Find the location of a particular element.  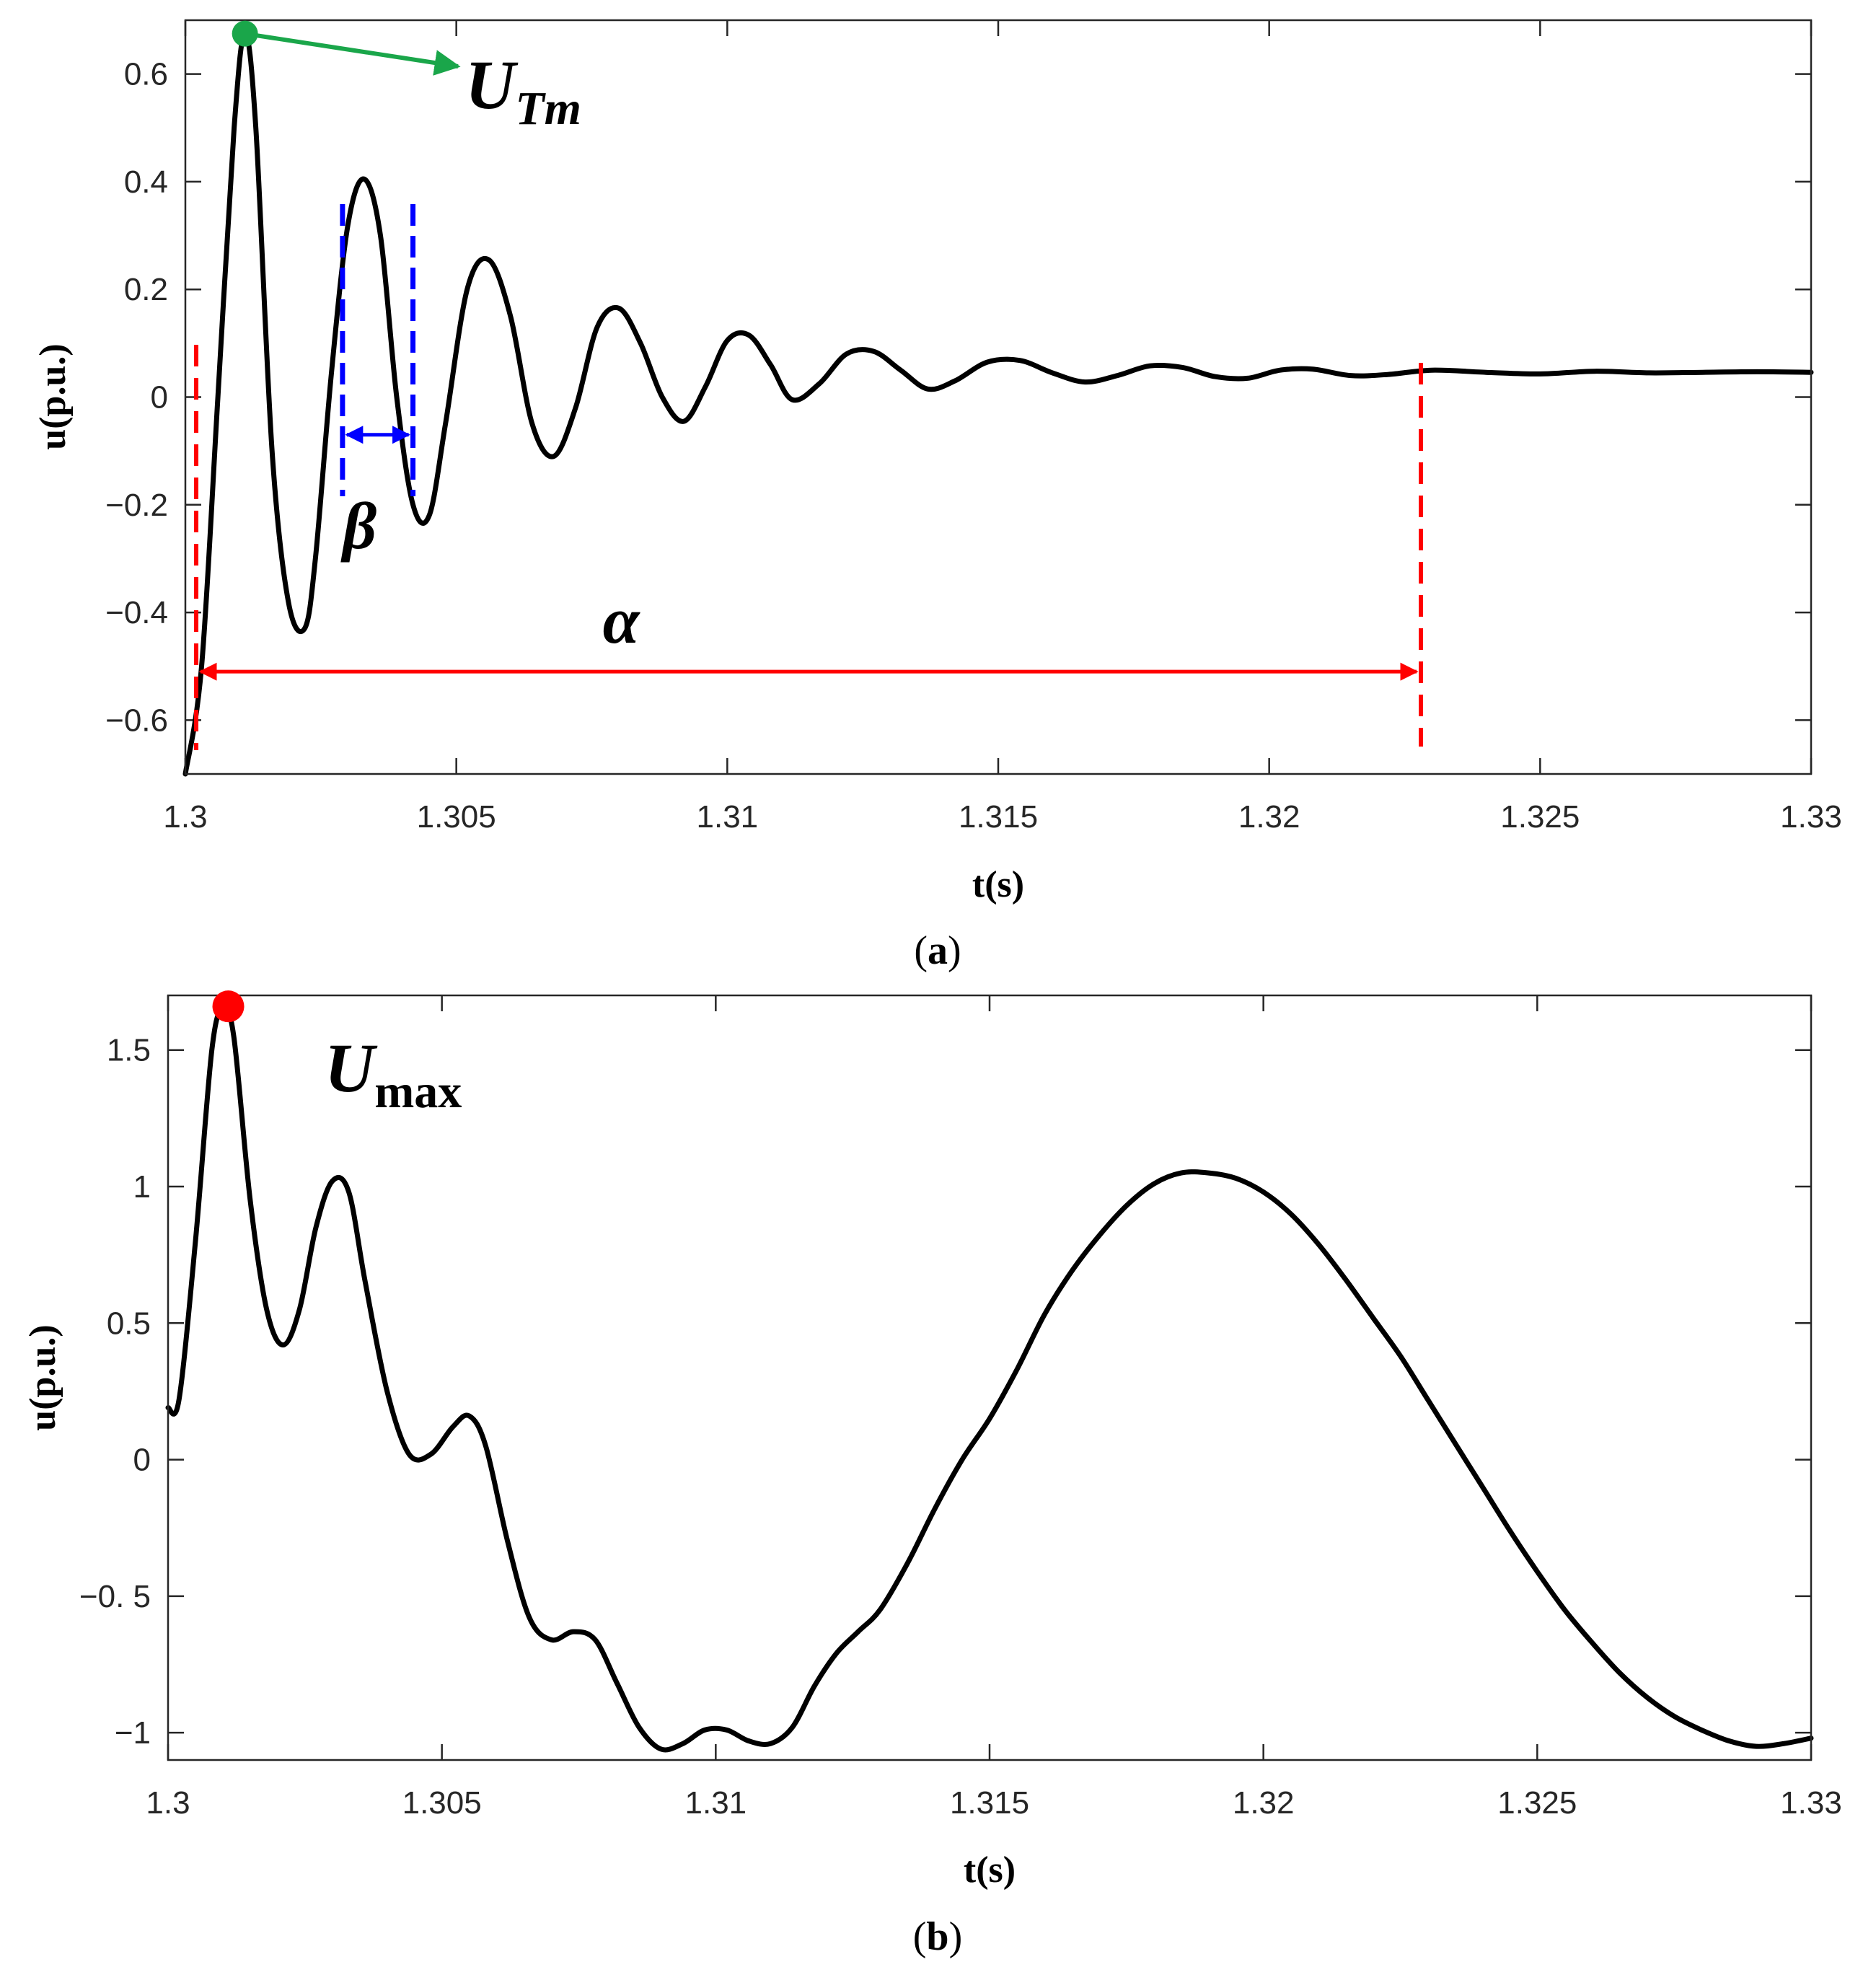

chart-b-y-tick-label: 0 is located at coordinates (142, 1460).